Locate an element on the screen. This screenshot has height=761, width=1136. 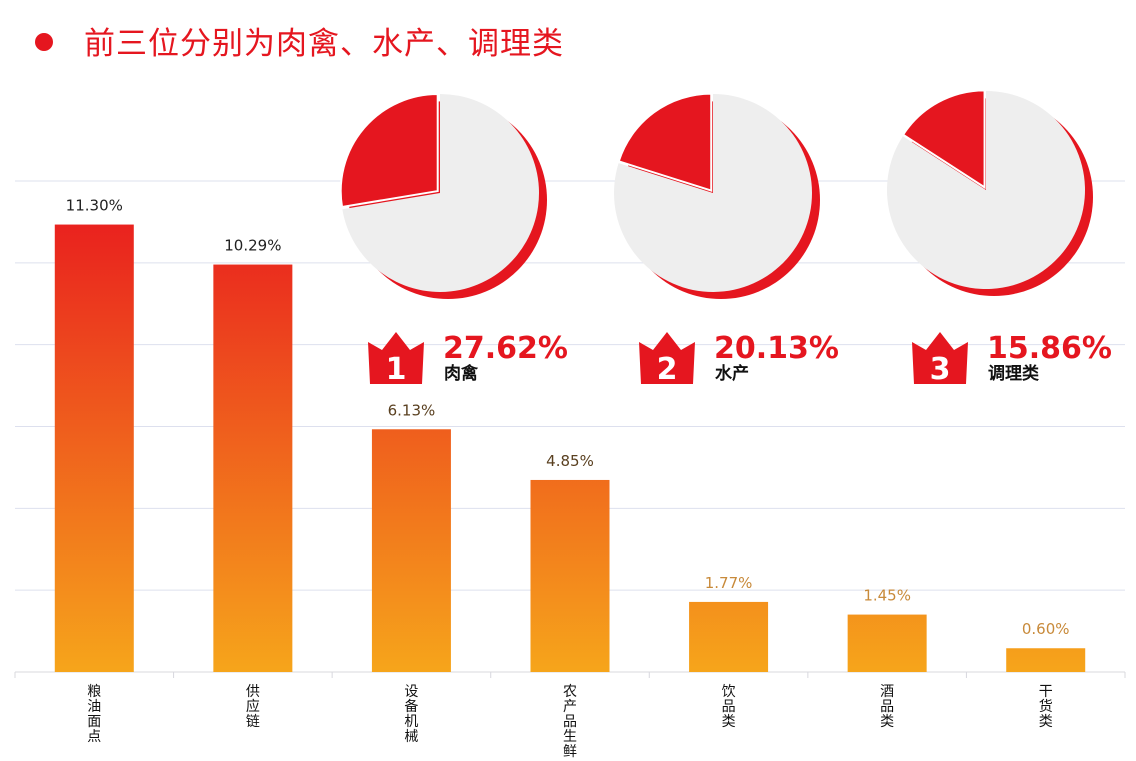
title-bullet-icon is located at coordinates (44, 42).